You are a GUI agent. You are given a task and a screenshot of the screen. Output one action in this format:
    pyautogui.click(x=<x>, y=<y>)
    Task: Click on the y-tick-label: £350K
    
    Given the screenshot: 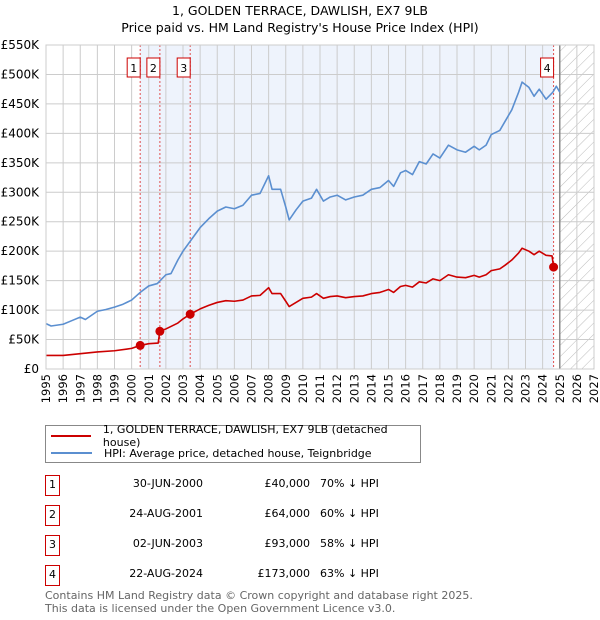 What is the action you would take?
    pyautogui.click(x=21, y=163)
    